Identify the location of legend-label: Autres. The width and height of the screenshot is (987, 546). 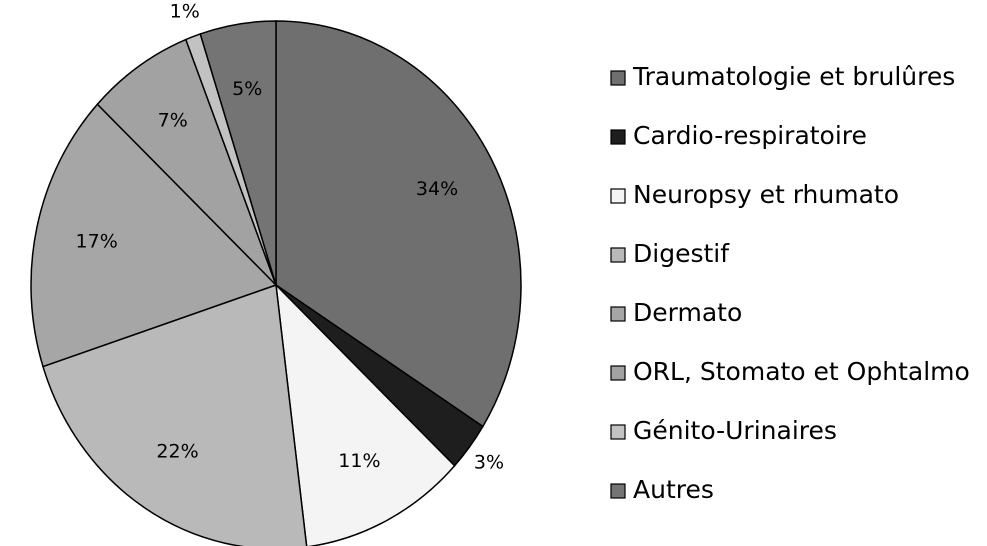
(673, 489).